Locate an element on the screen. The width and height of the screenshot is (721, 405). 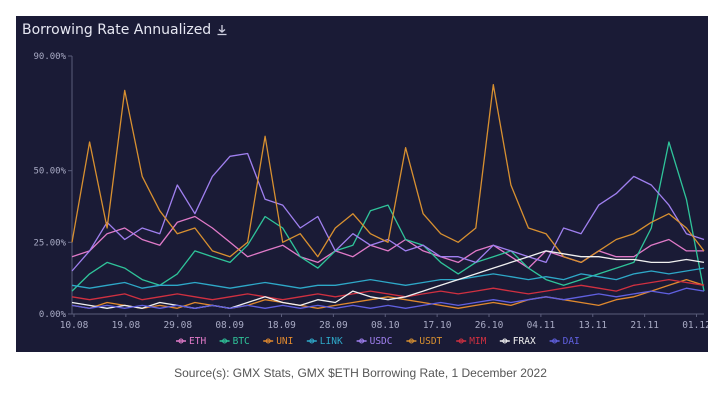
legend-item-eth: ETH is located at coordinates (191, 341).